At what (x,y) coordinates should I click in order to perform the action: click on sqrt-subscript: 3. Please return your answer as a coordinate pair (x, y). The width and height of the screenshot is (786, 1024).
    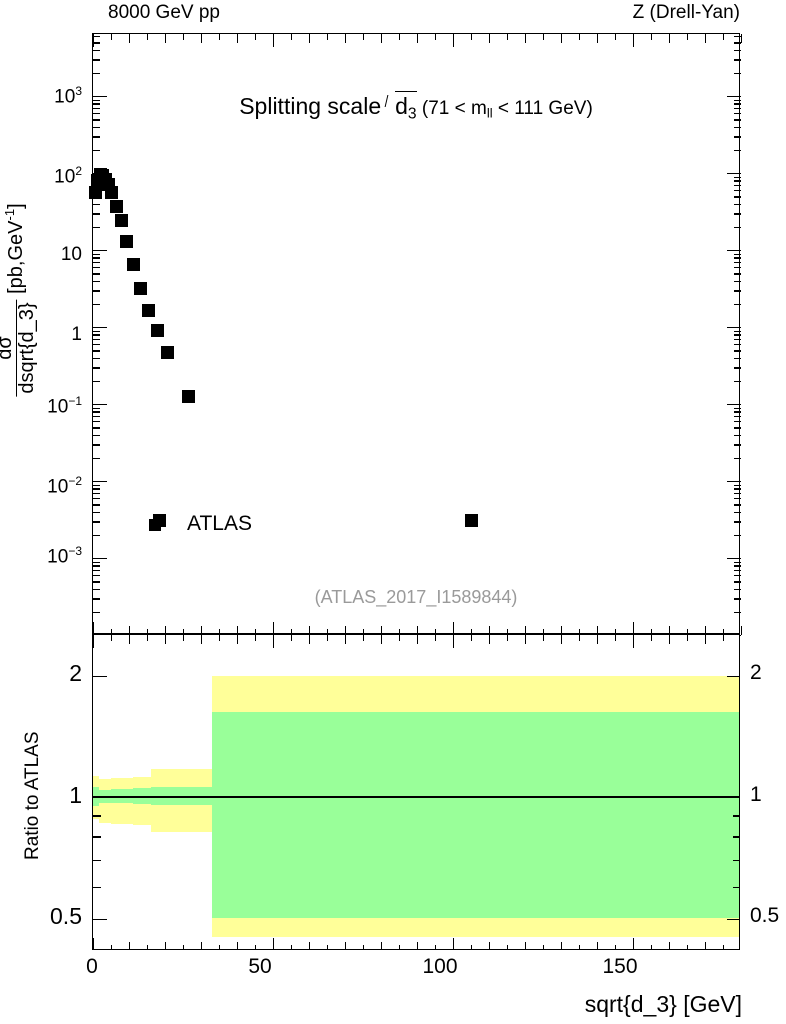
    Looking at the image, I should click on (412, 114).